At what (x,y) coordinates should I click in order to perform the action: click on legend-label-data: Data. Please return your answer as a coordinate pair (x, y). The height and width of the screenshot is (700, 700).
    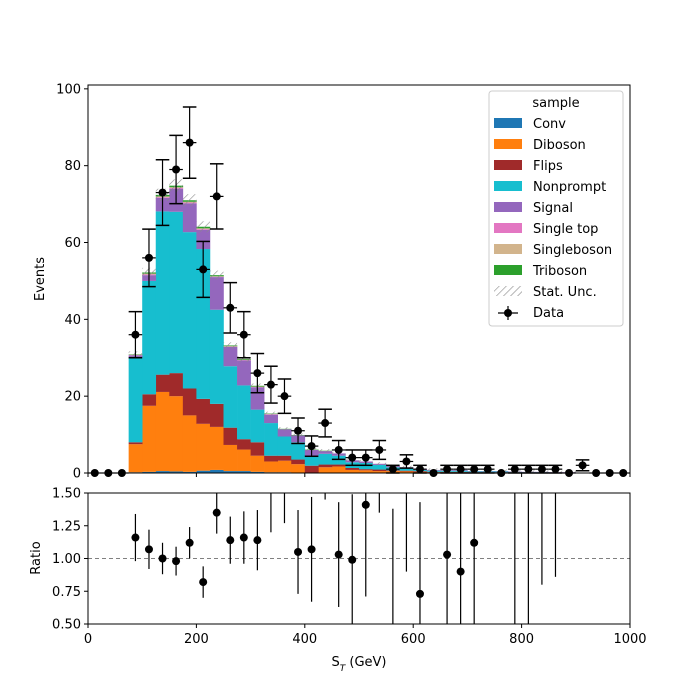
    Looking at the image, I should click on (548, 313).